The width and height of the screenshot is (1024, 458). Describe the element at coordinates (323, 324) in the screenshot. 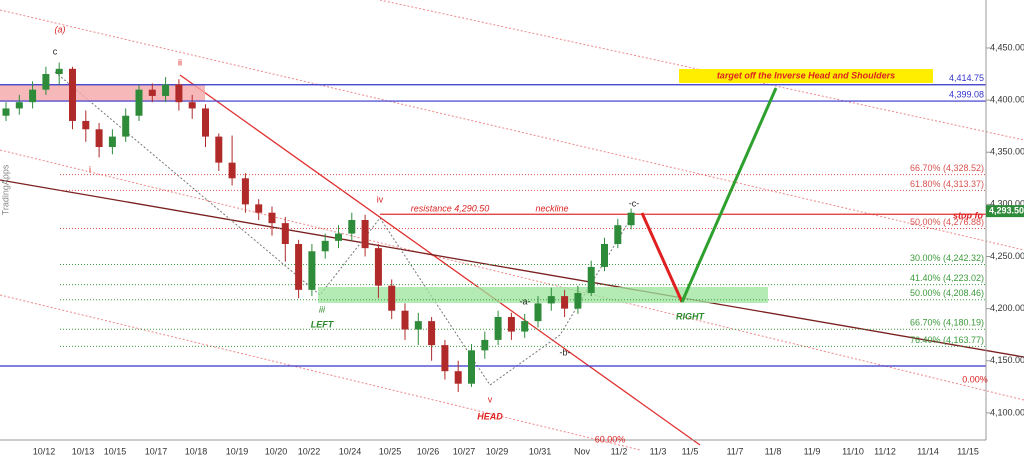

I see `annotation: LEFT` at that location.